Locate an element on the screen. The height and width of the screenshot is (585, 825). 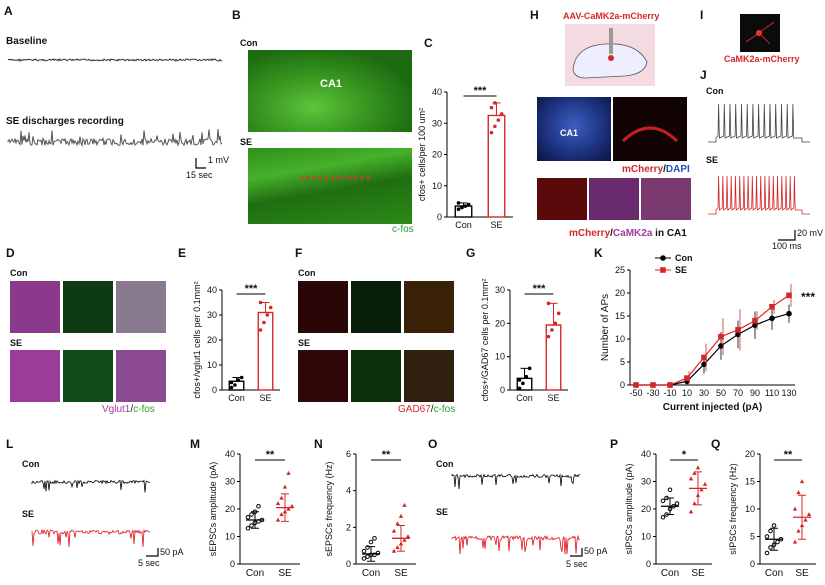
panel-label-q: Q is located at coordinates (716, 444).